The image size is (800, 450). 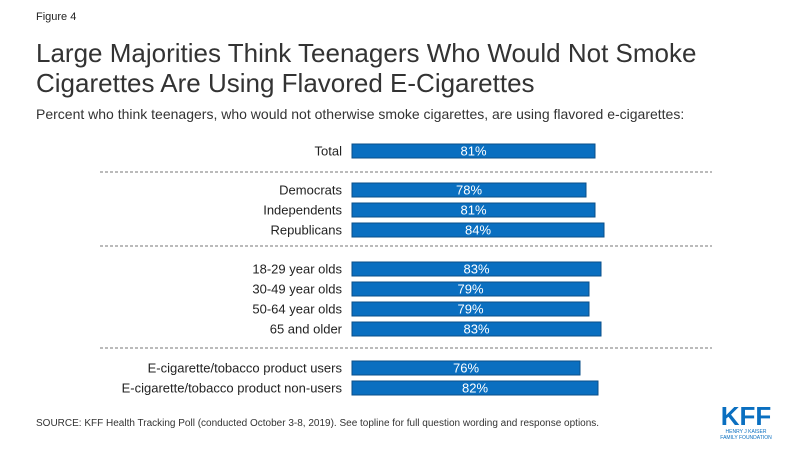 I want to click on category-label: E-cigarette/tobacco product non-users, so click(x=232, y=388).